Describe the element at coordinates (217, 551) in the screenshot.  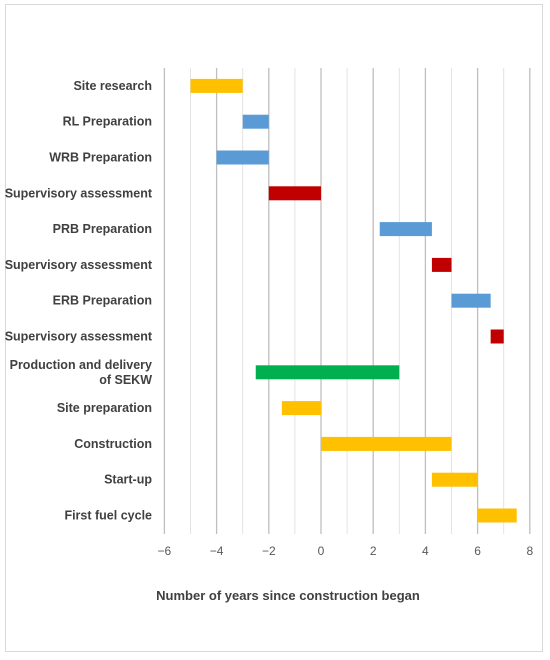
I see `x-tick-label: −4` at that location.